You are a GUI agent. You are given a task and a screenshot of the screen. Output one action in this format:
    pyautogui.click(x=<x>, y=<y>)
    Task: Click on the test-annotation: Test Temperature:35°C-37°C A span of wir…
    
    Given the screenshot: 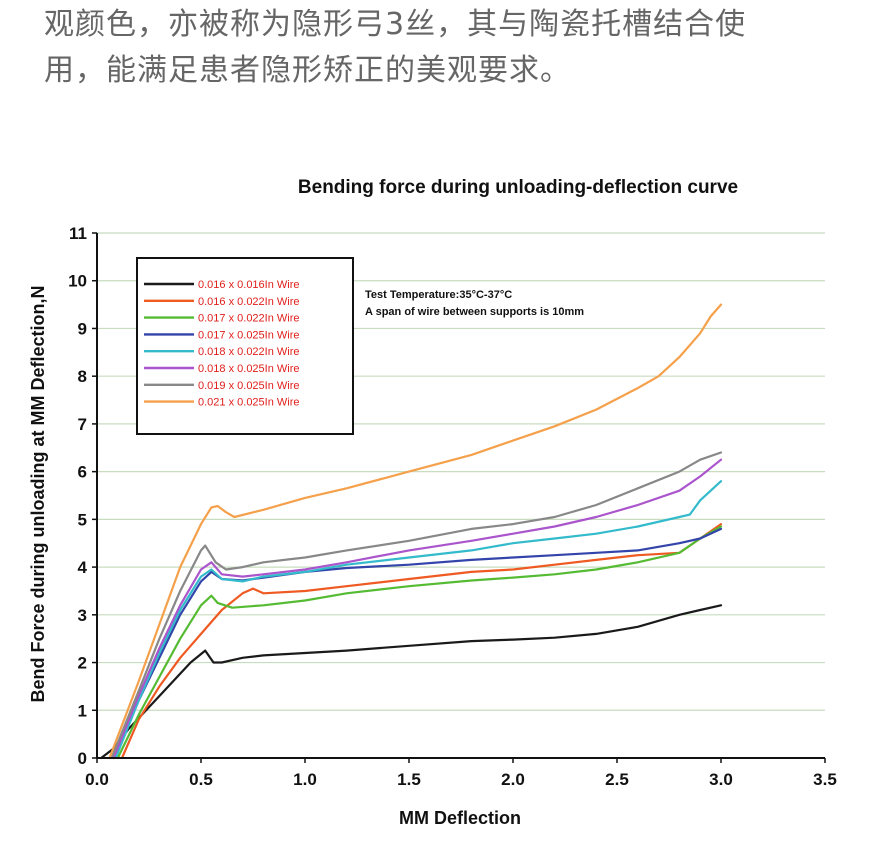 What is the action you would take?
    pyautogui.click(x=474, y=303)
    